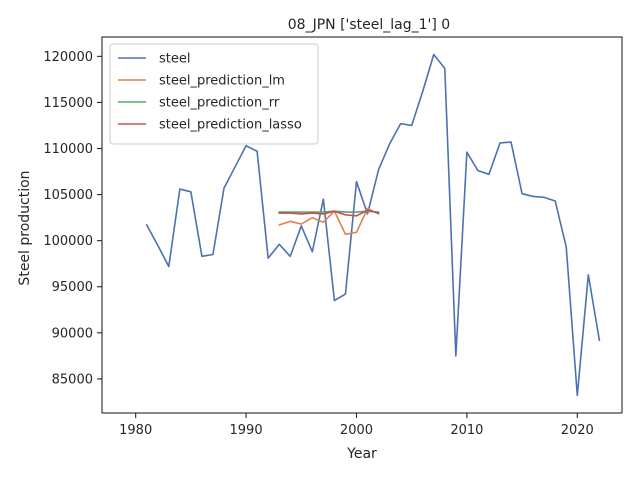  What do you see at coordinates (246, 430) in the screenshot?
I see `x-tick-label: 1990` at bounding box center [246, 430].